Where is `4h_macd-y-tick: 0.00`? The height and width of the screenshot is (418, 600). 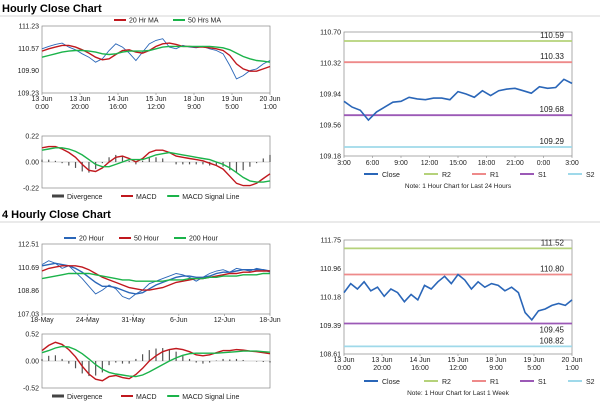
4h_macd-y-tick: 0.00 is located at coordinates (32, 362).